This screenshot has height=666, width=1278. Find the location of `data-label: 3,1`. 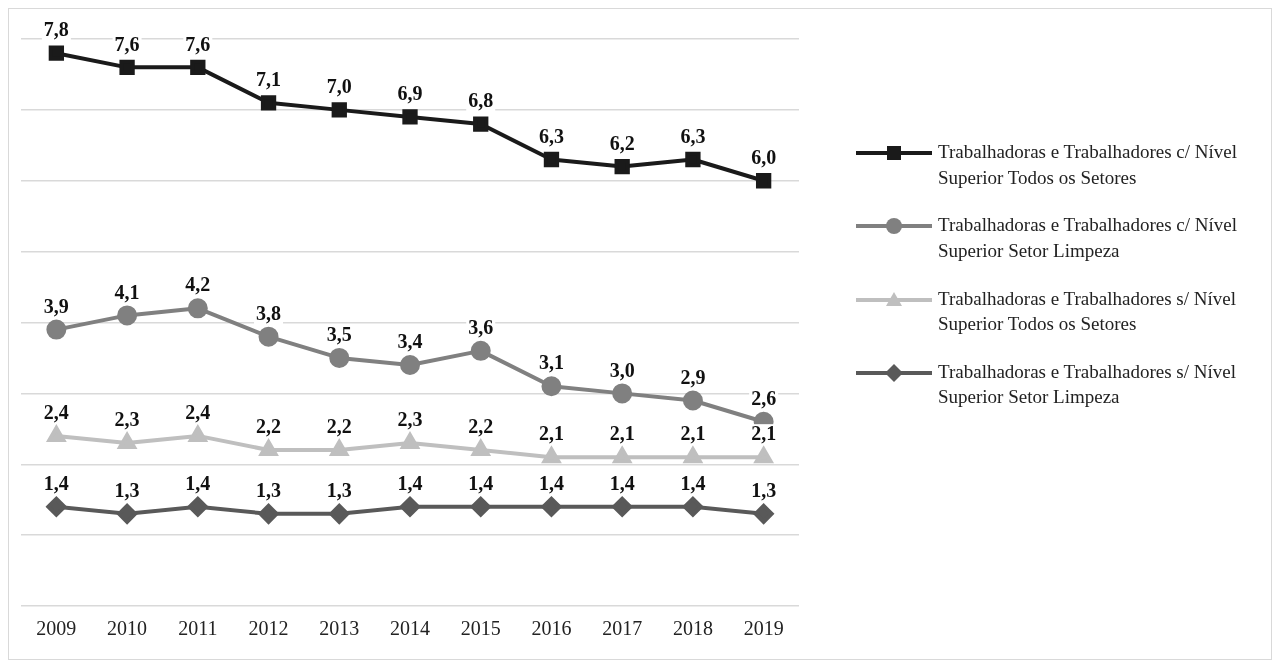

data-label: 3,1 is located at coordinates (551, 362).